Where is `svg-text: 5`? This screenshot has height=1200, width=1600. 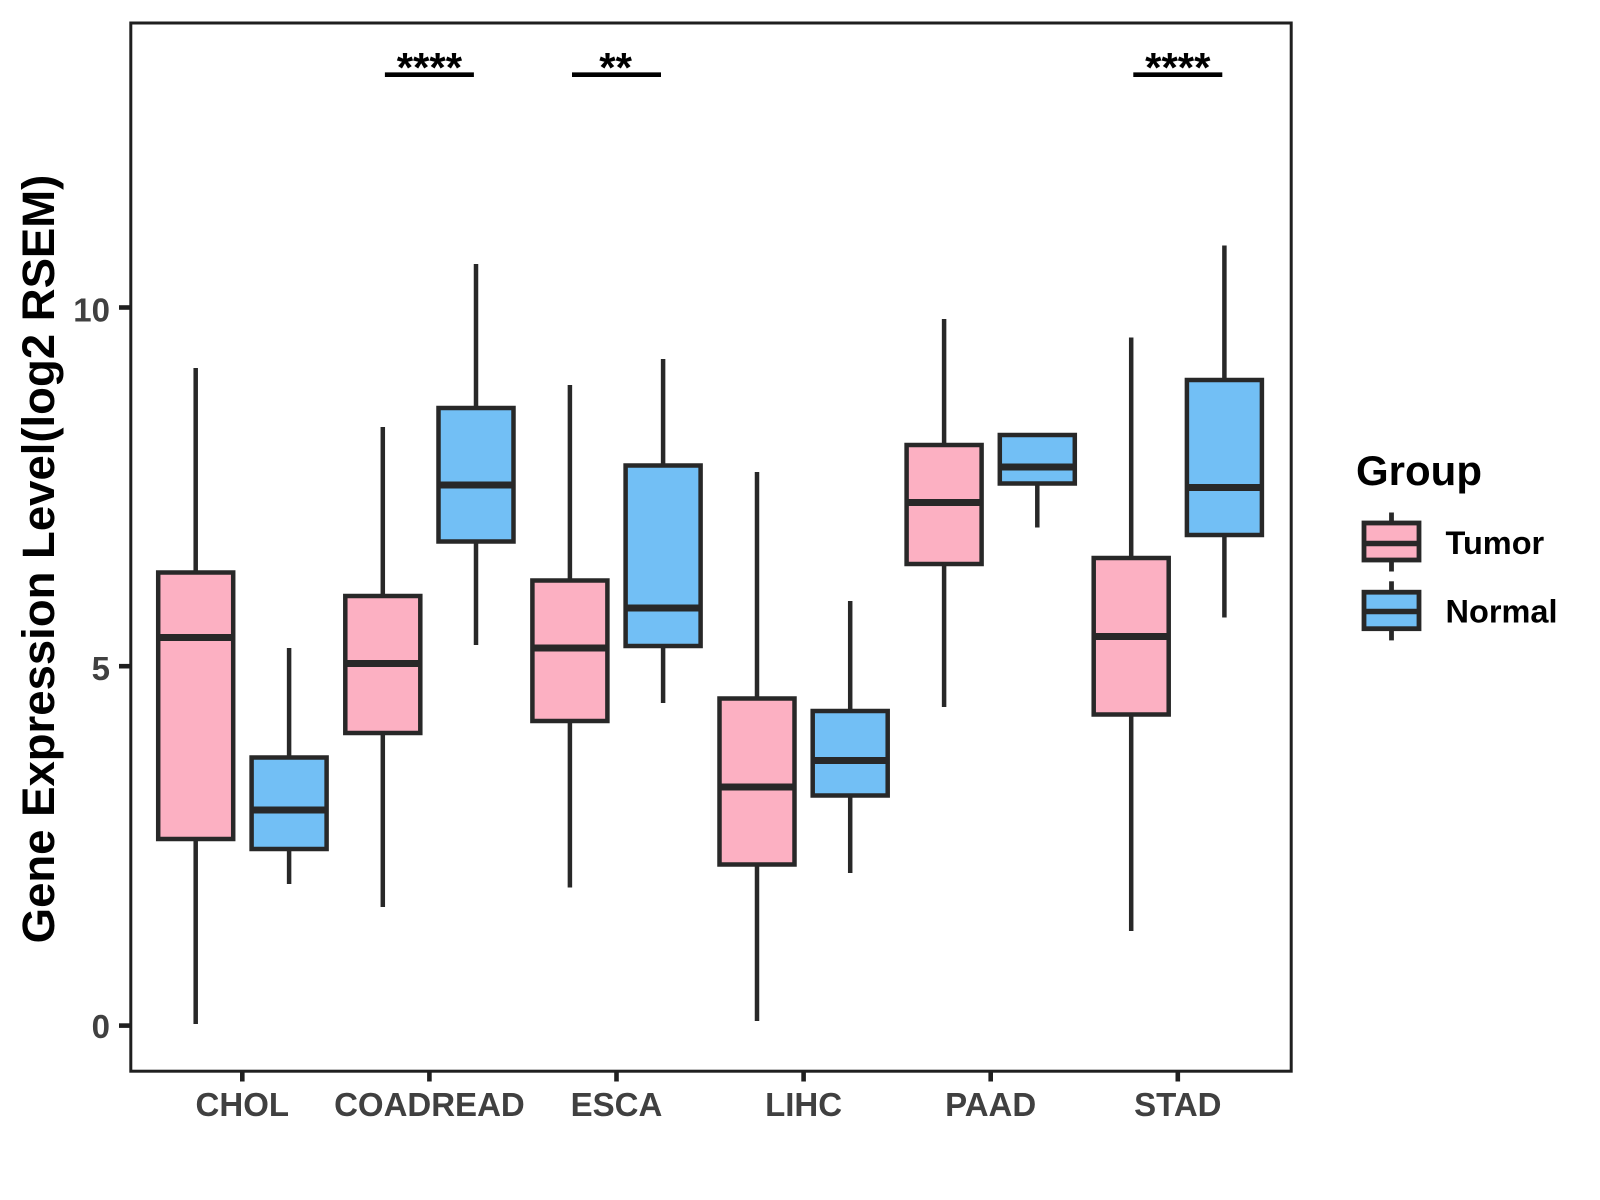
svg-text: 5 is located at coordinates (101, 668).